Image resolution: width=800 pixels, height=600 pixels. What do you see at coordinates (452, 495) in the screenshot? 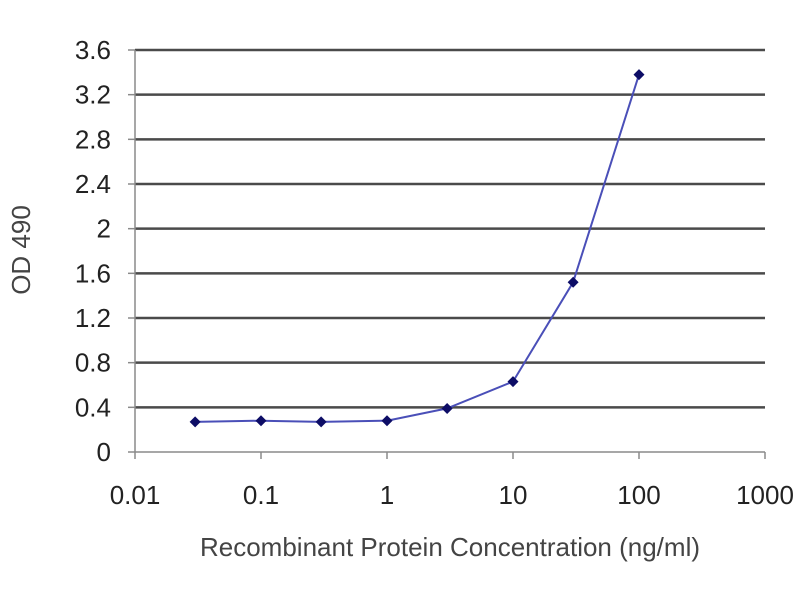
I see `x-tick-labels: 0.01 0.1 1 10 100 1000` at bounding box center [452, 495].